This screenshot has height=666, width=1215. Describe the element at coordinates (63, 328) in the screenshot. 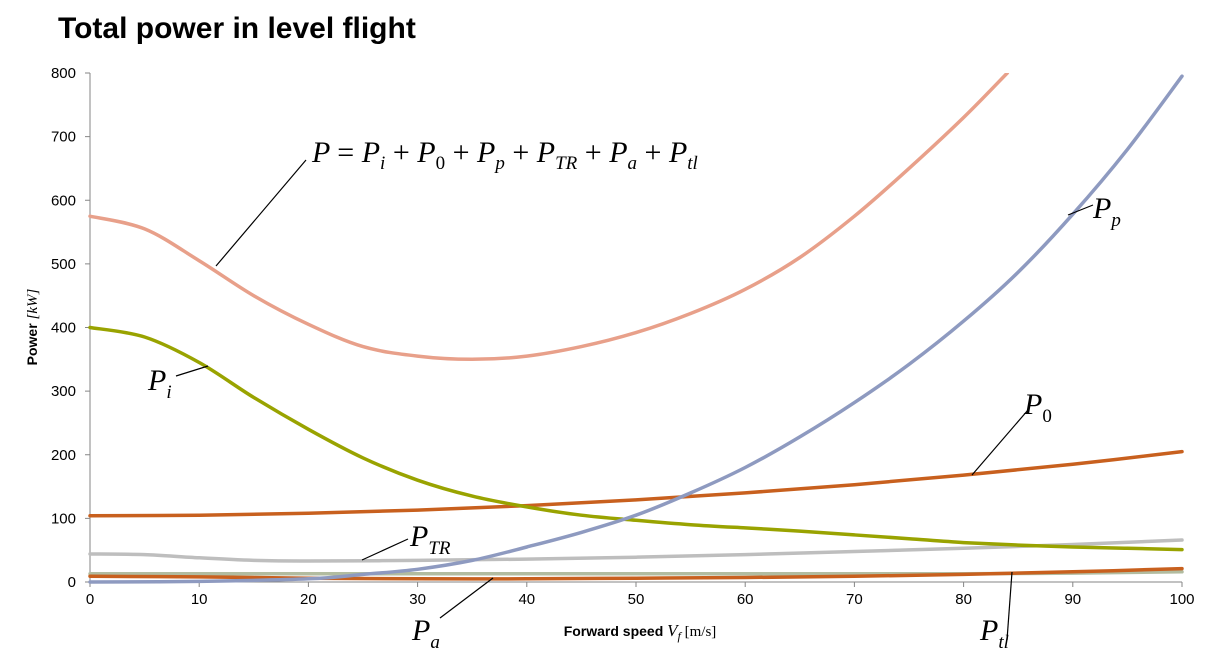

I see `y-tick-label: 400` at that location.